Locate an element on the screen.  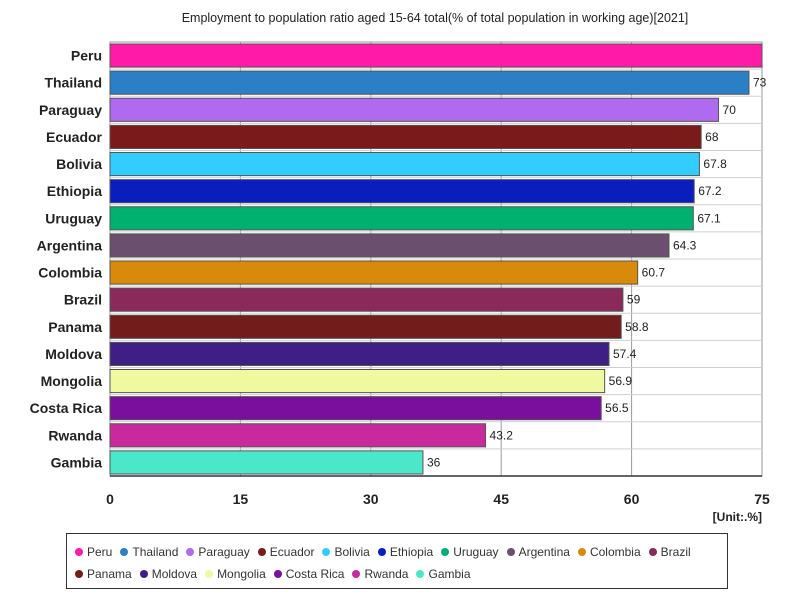
value-label: 67.1 is located at coordinates (709, 218).